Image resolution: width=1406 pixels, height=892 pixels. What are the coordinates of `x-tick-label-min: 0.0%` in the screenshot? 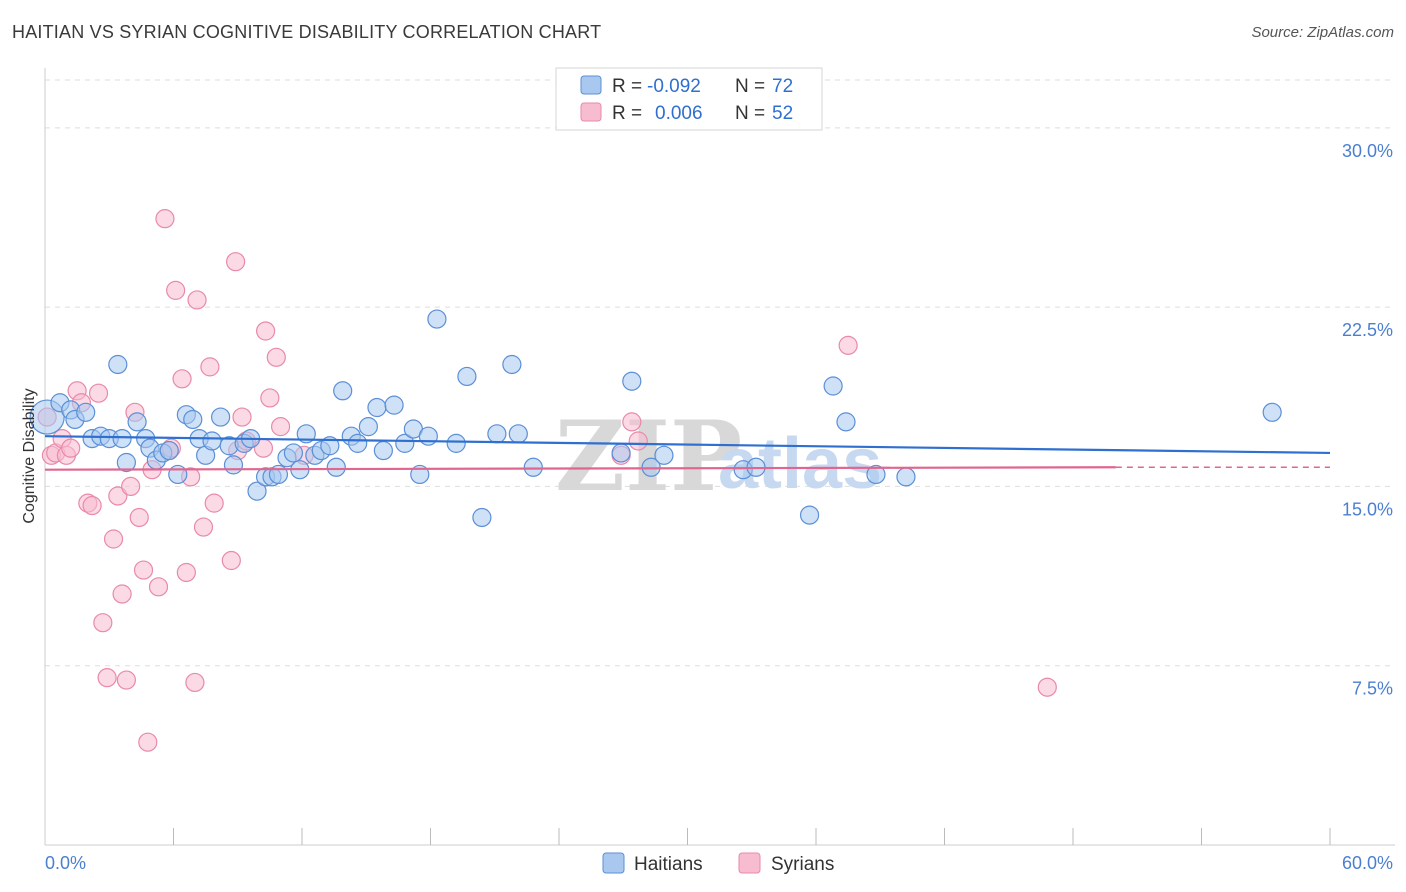 It's located at (65, 863).